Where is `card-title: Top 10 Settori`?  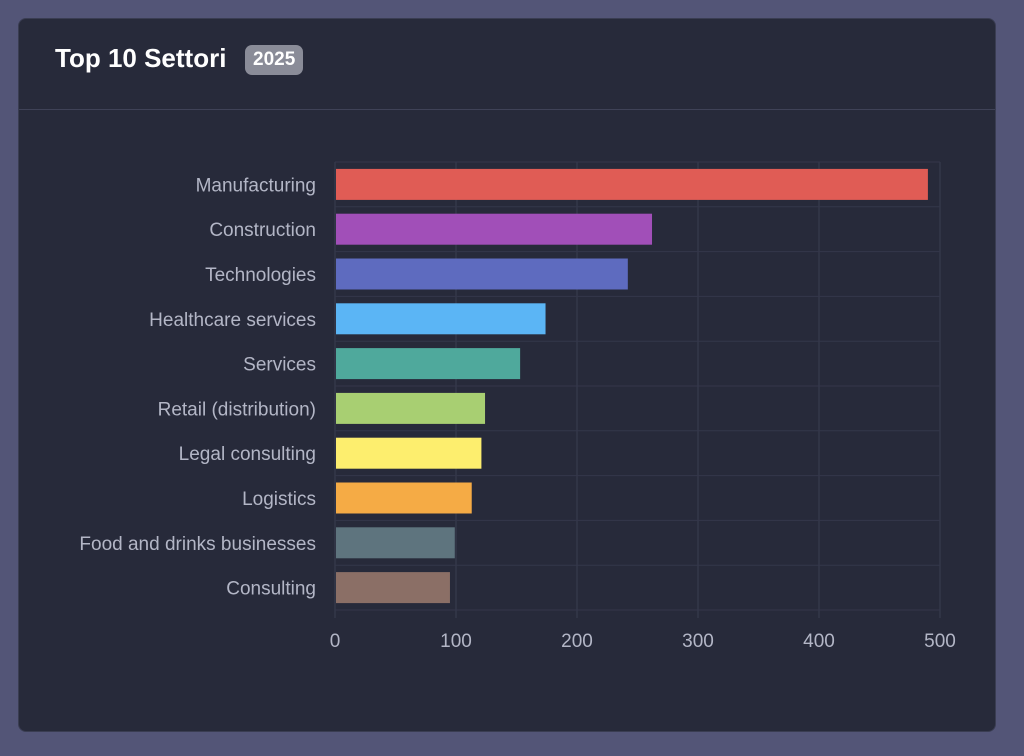 card-title: Top 10 Settori is located at coordinates (141, 58).